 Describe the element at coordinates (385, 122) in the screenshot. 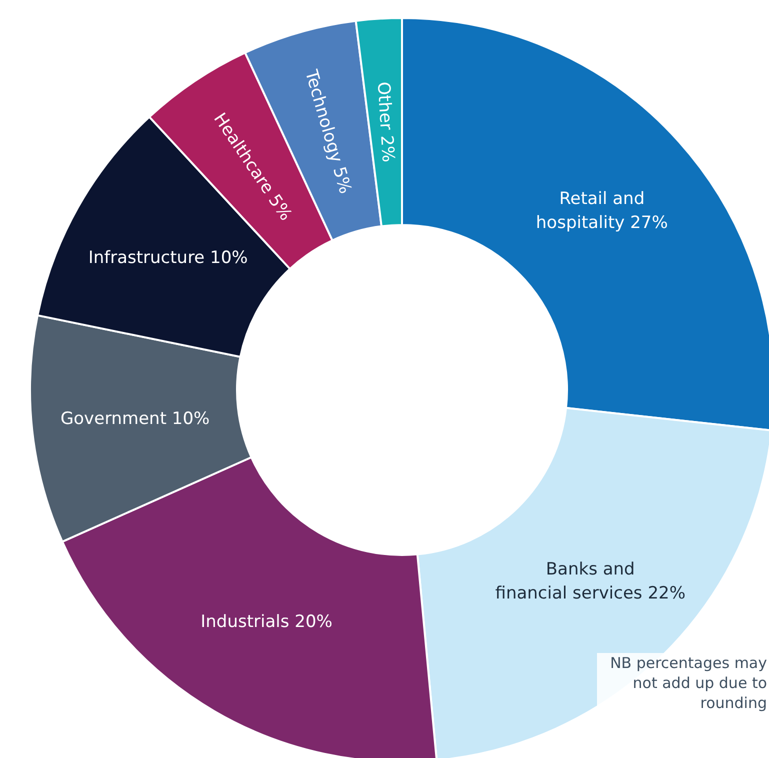

I see `slice-label: Other 2%` at that location.